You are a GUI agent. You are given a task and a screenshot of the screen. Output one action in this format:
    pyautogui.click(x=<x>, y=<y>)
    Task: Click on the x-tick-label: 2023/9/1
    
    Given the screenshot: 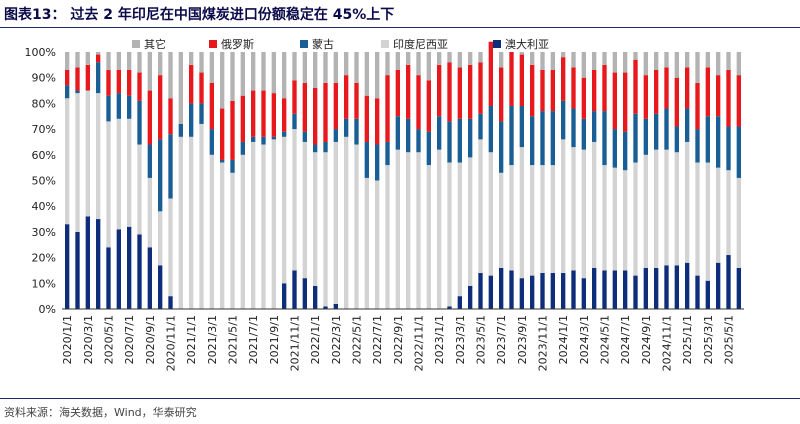 What is the action you would take?
    pyautogui.click(x=522, y=339)
    